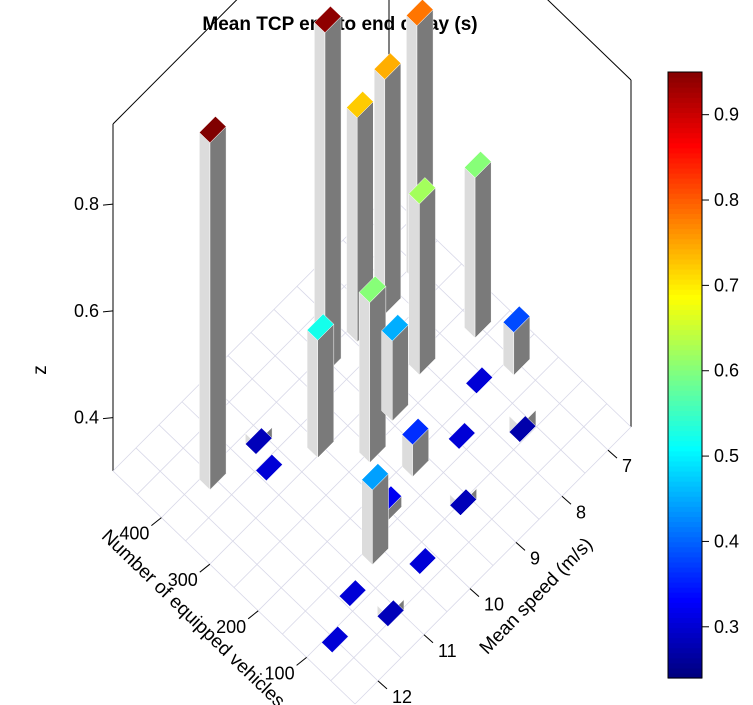 The height and width of the screenshot is (705, 753). I want to click on colorbar-frame, so click(685, 375).